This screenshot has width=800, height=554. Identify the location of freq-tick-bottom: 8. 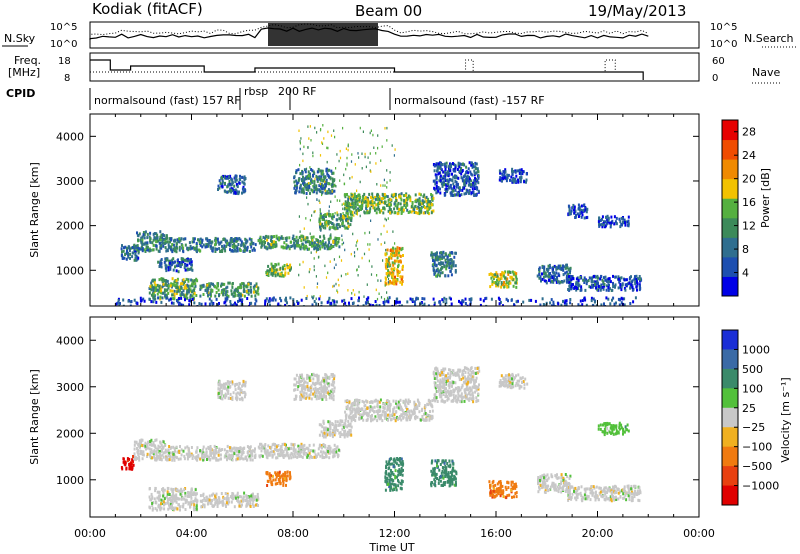
(67, 78).